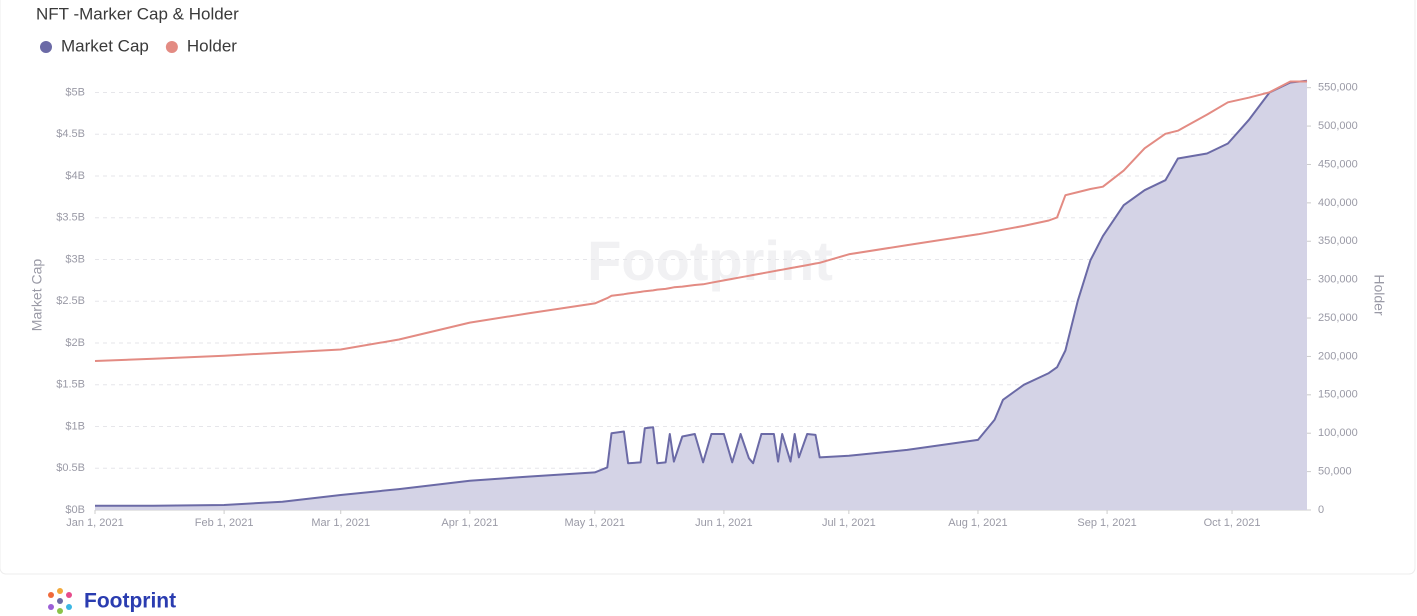 This screenshot has width=1417, height=616. What do you see at coordinates (75, 426) in the screenshot?
I see `y-tick-label: $1B` at bounding box center [75, 426].